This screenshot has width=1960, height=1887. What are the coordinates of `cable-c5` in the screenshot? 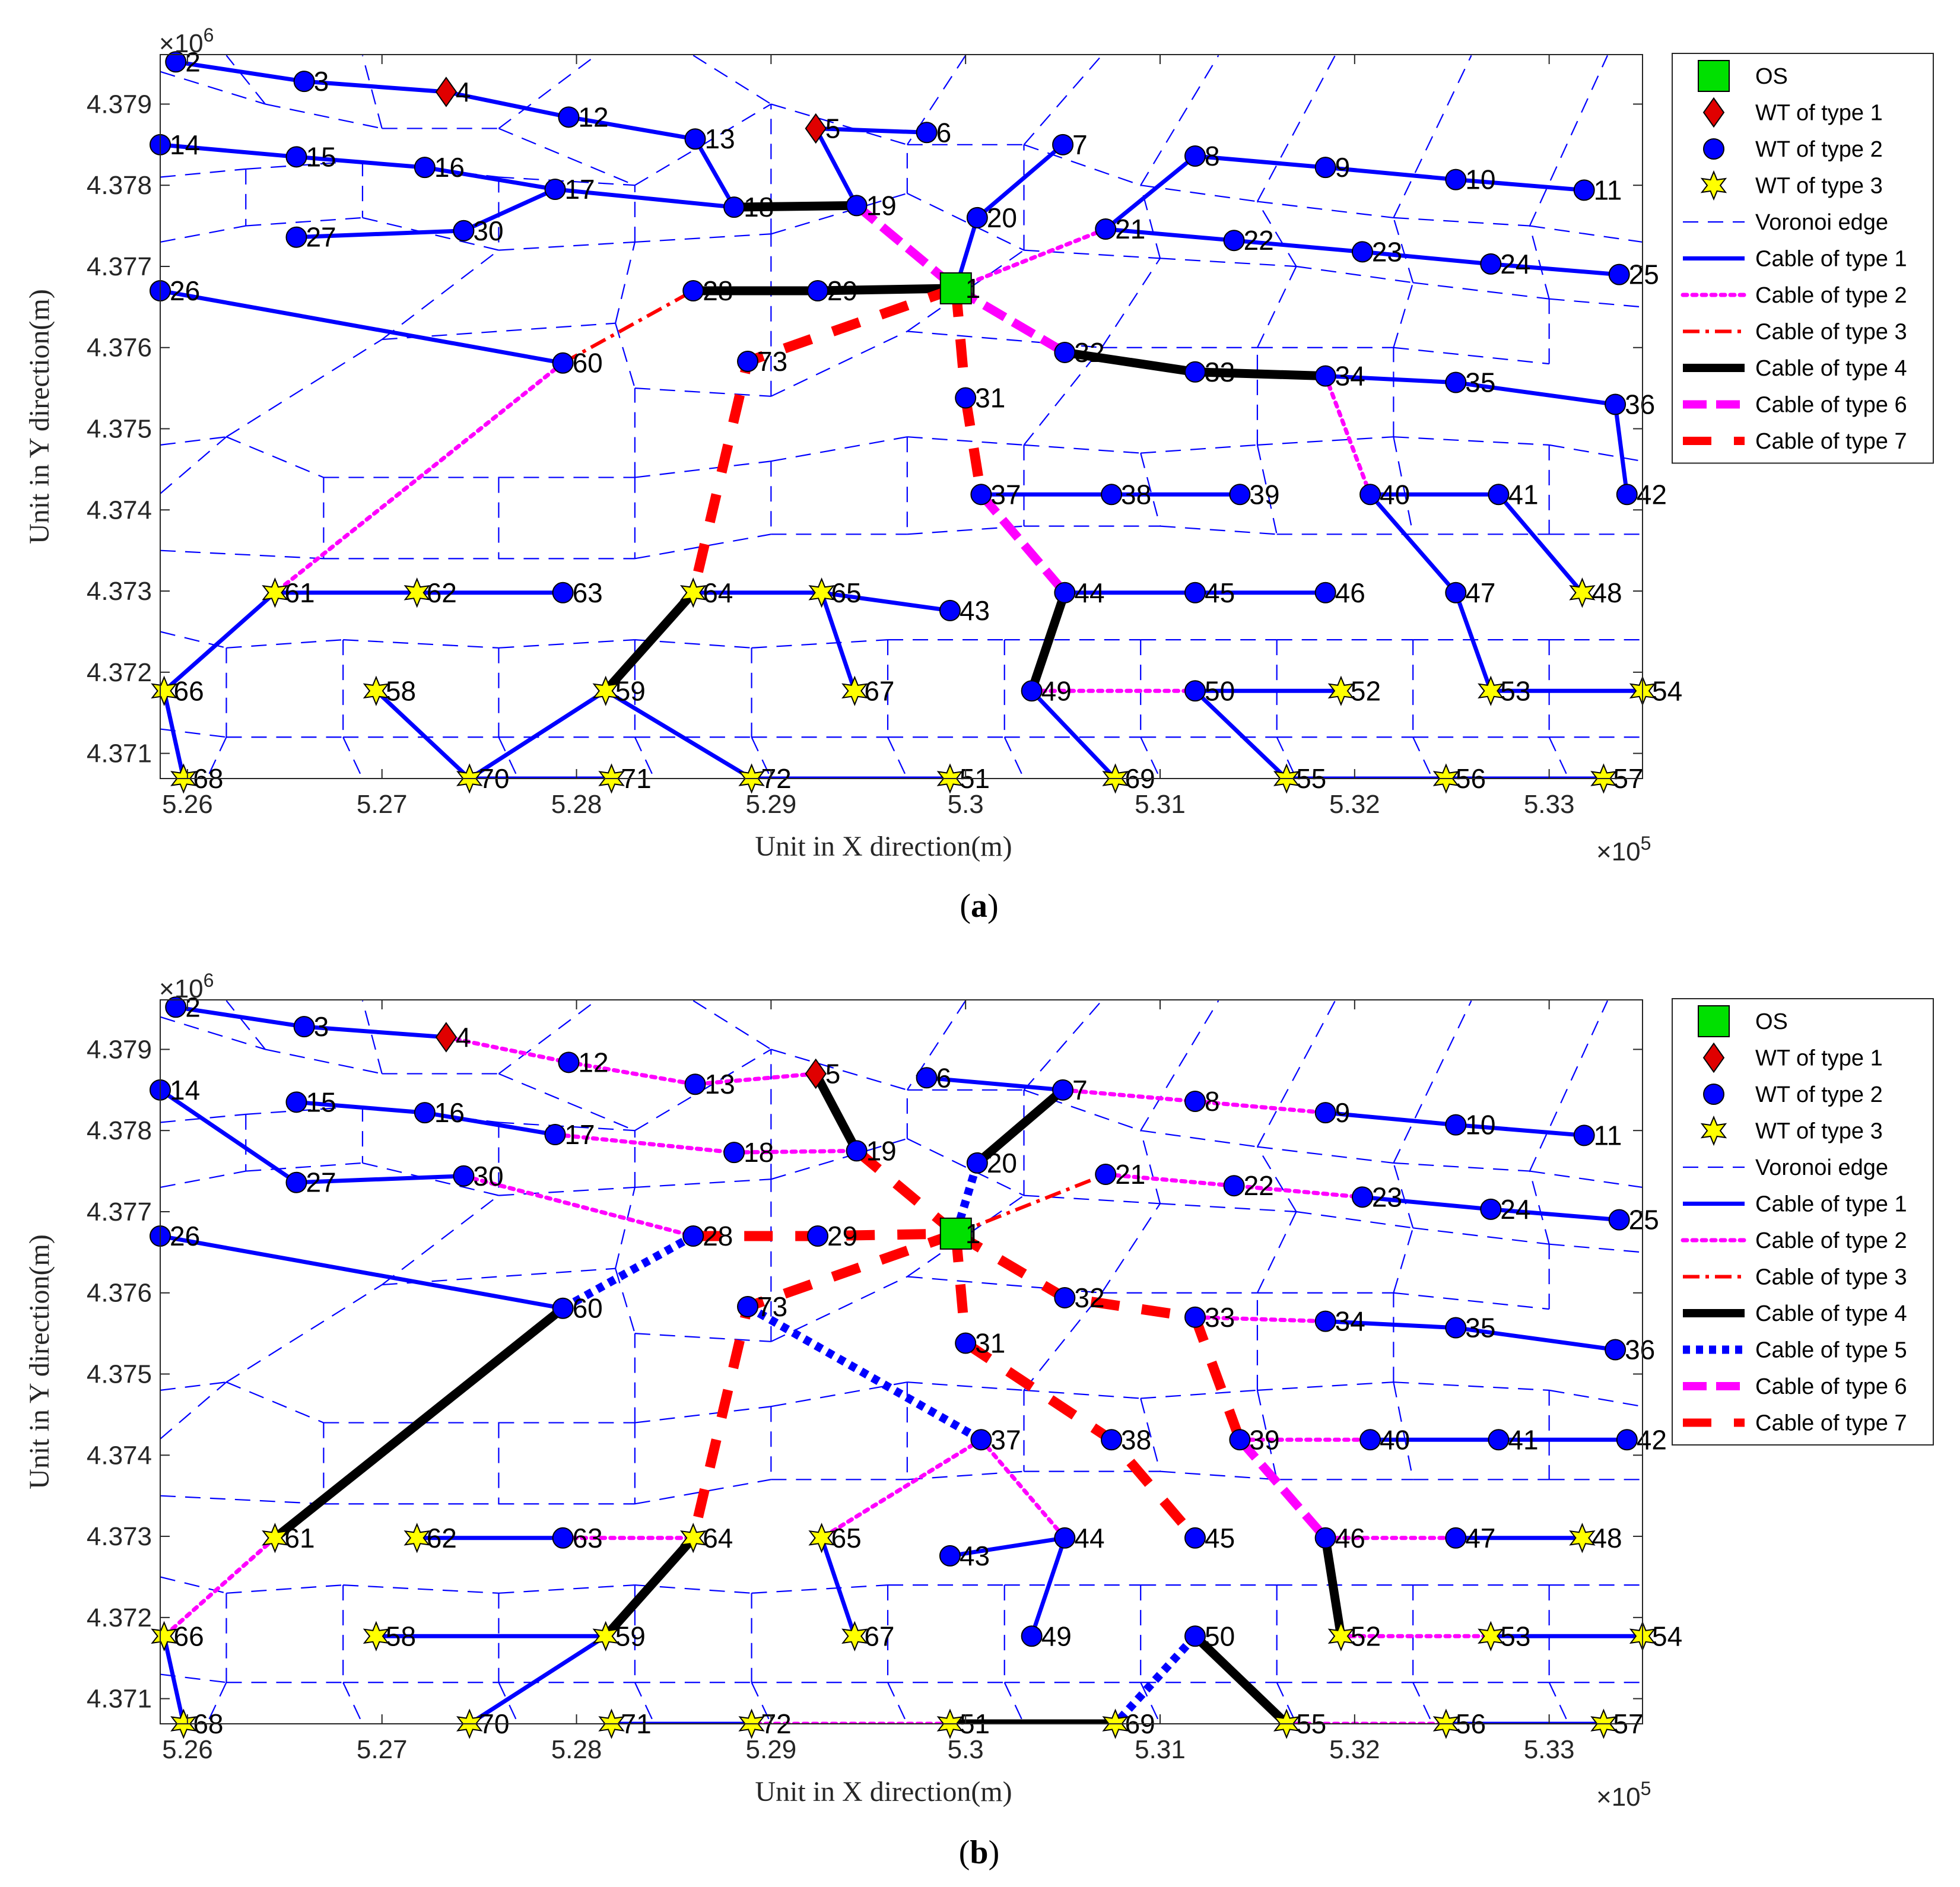 It's located at (1155, 1678).